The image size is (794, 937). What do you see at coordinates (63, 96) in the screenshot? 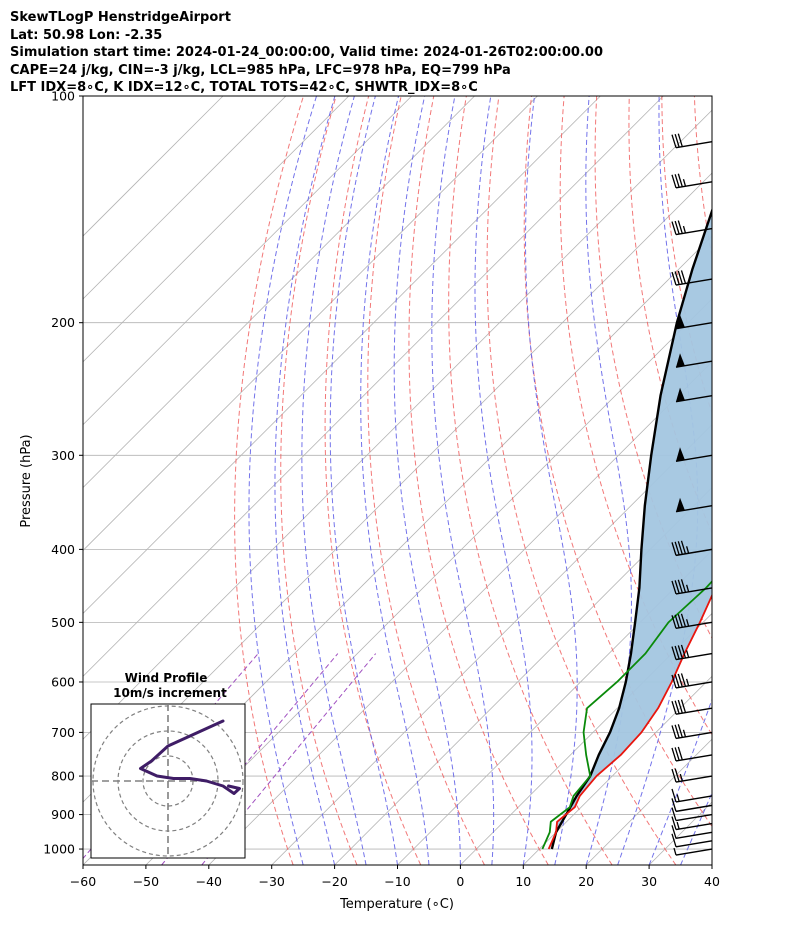
I see `y-tick-label: 100` at bounding box center [63, 96].